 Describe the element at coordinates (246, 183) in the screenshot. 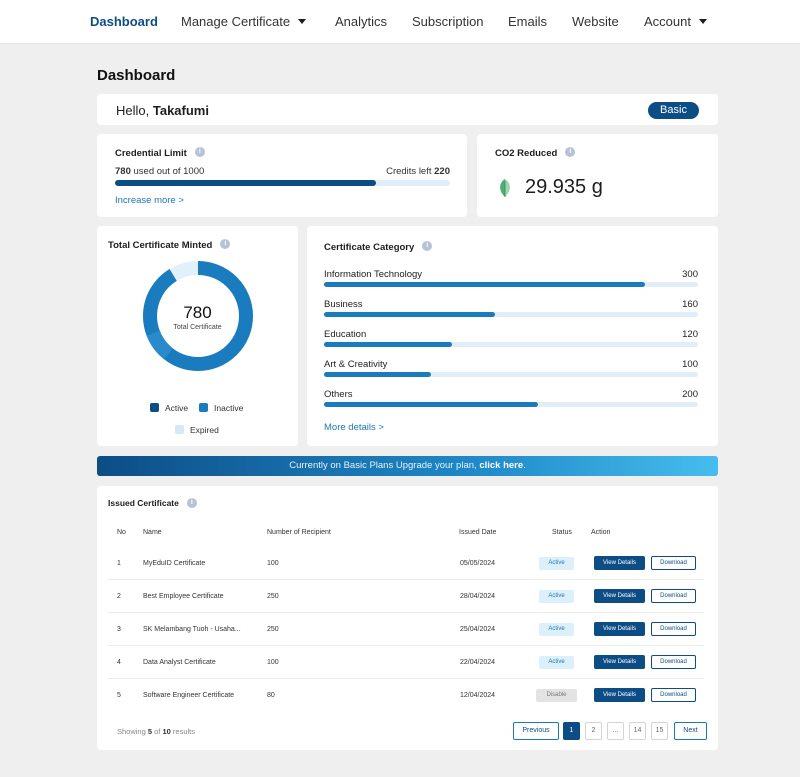

I see `credential-progress-fill` at that location.